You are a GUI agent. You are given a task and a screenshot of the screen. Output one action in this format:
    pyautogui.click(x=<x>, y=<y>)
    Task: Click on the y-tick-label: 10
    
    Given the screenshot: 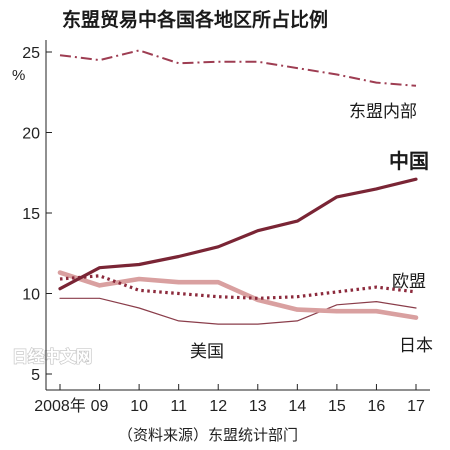 What is the action you would take?
    pyautogui.click(x=31, y=295)
    